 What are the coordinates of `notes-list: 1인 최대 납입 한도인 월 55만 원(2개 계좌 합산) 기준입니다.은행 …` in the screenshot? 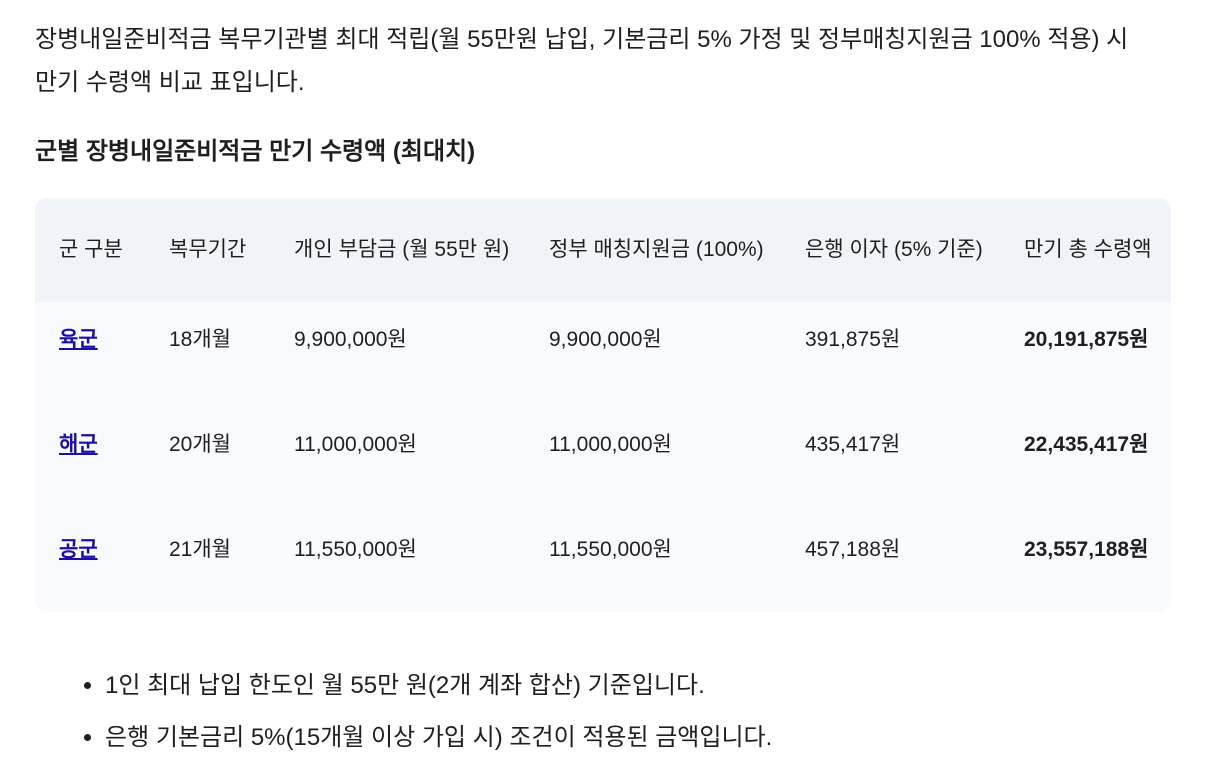 It's located at (403, 712).